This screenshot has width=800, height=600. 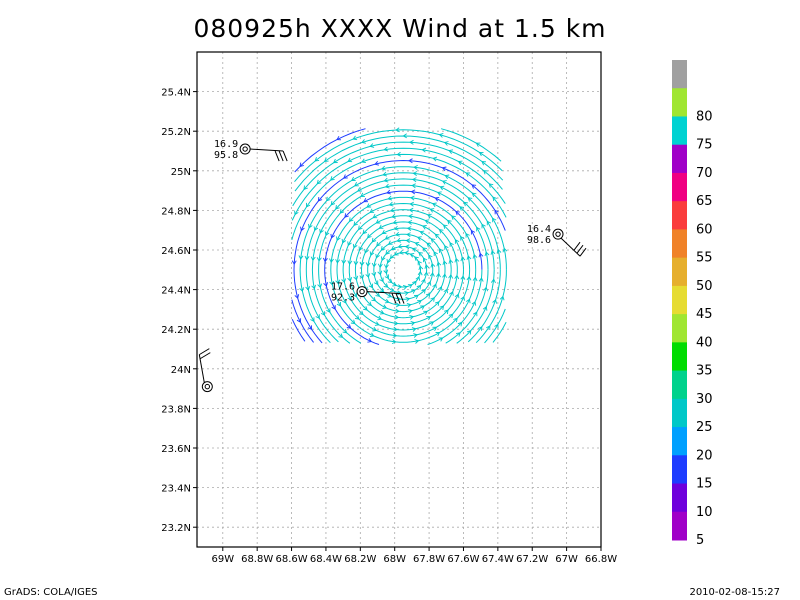 I want to click on streamline-layer, so click(x=399, y=236).